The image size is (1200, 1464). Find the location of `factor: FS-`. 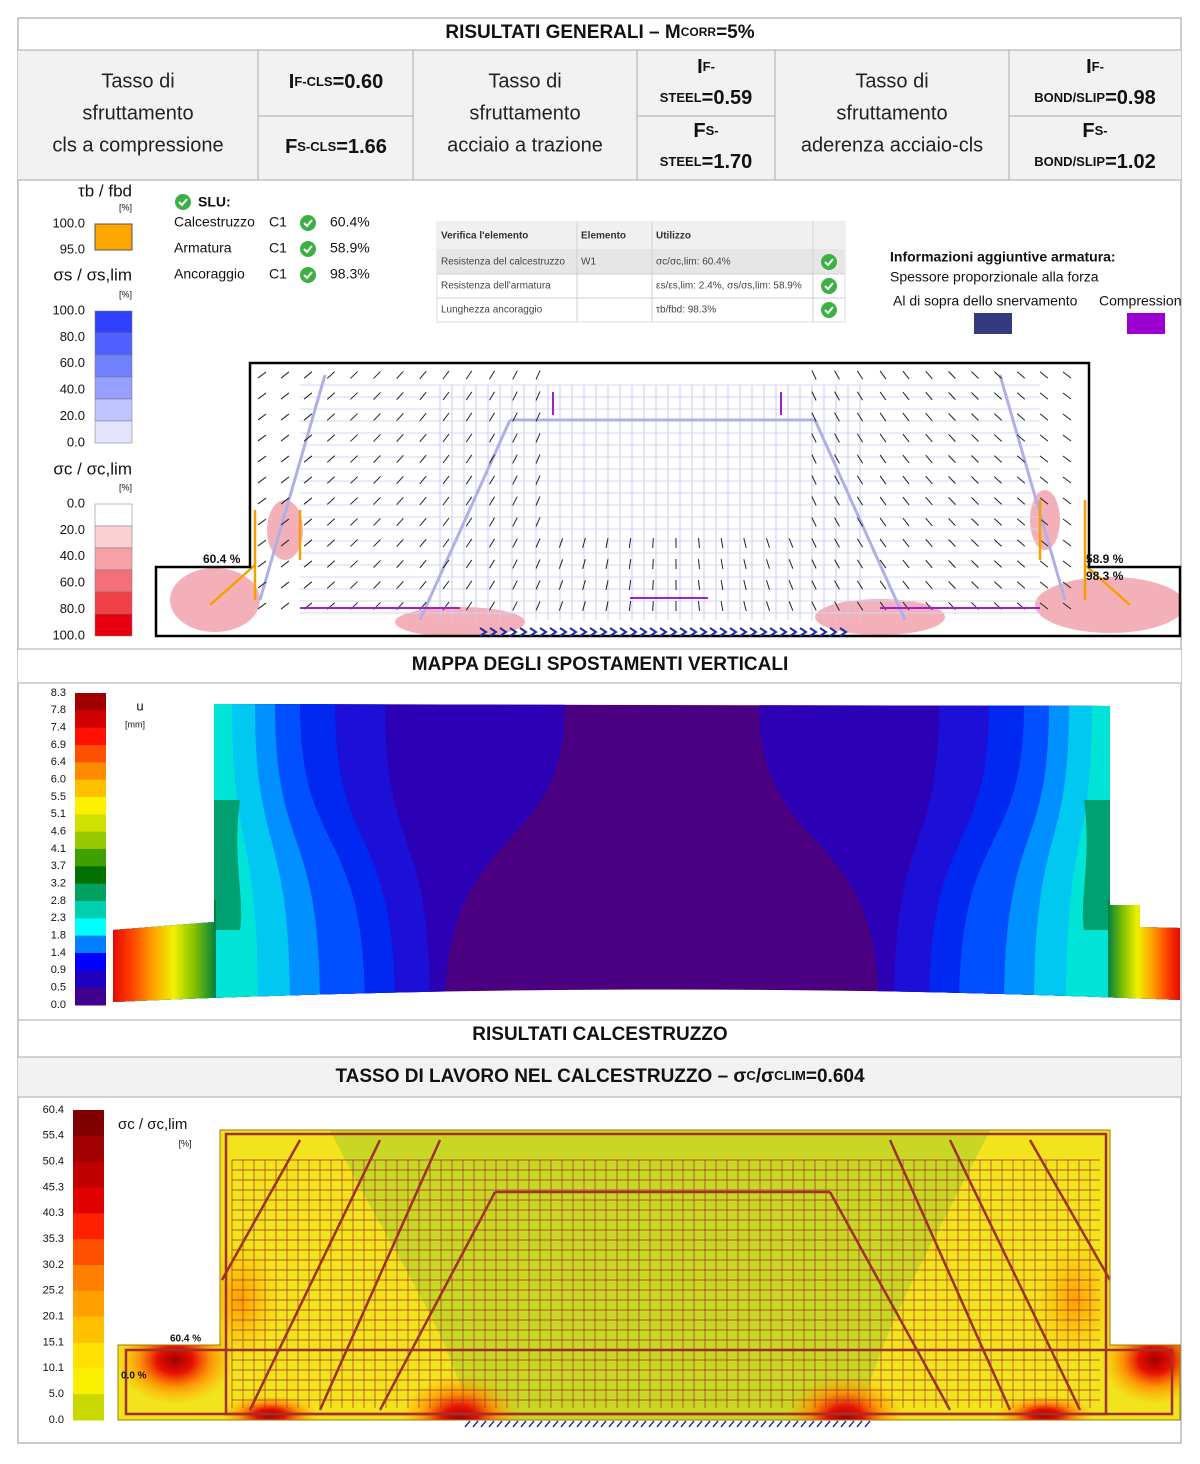

factor: FS- is located at coordinates (1094, 131).